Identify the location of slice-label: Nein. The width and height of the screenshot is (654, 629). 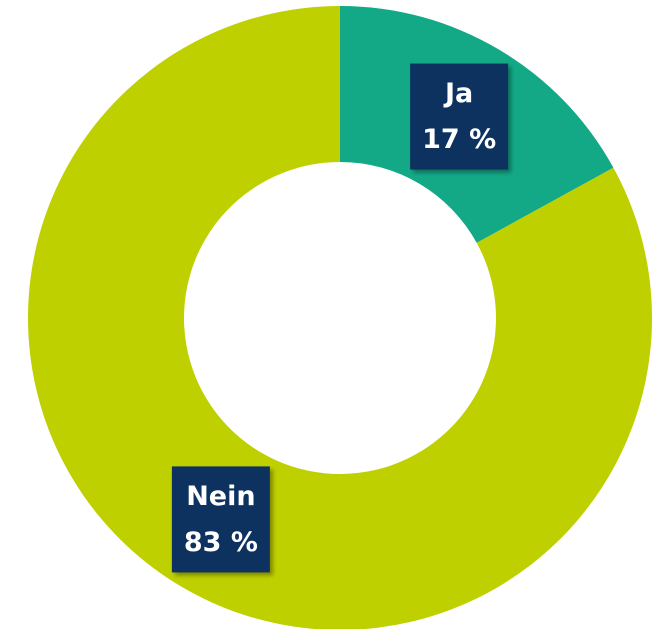
(220, 496).